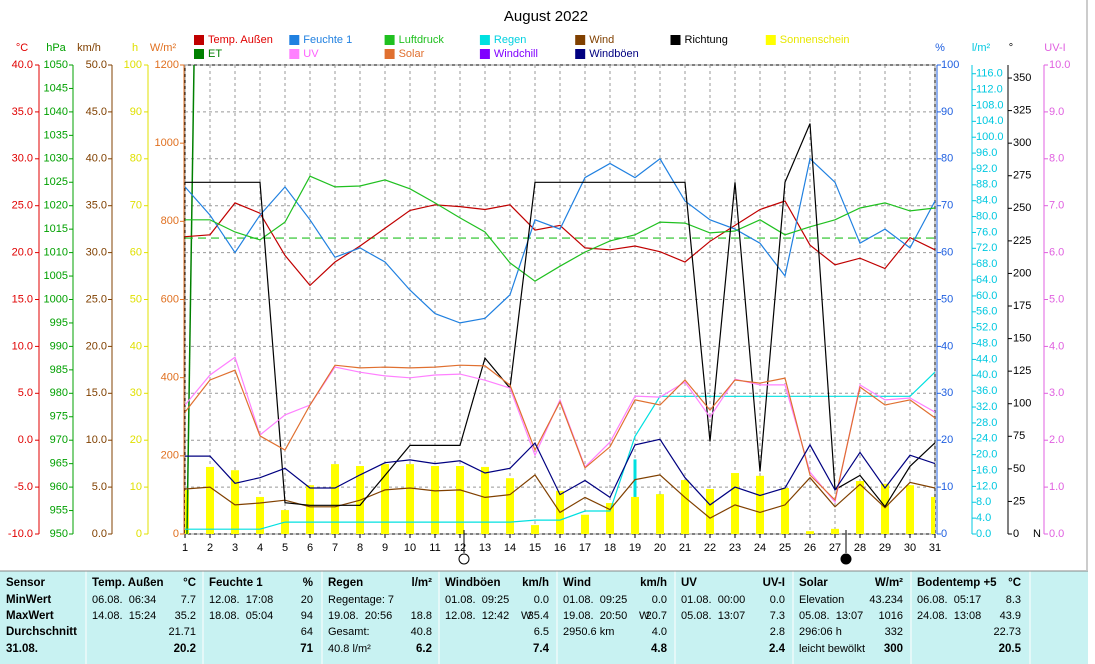 The image size is (1095, 664). What do you see at coordinates (361, 600) in the screenshot?
I see `cell-text: Regentage: 7` at bounding box center [361, 600].